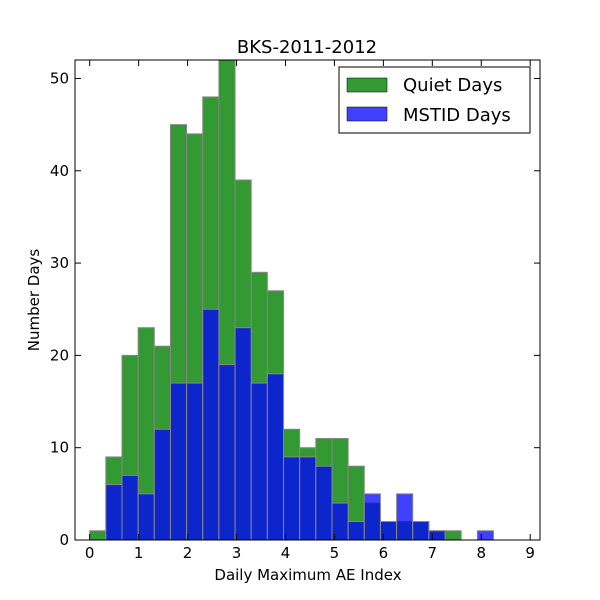 The image size is (600, 600). Describe the element at coordinates (434, 100) in the screenshot. I see `chart-legend: Quiet Days MSTID Days` at that location.